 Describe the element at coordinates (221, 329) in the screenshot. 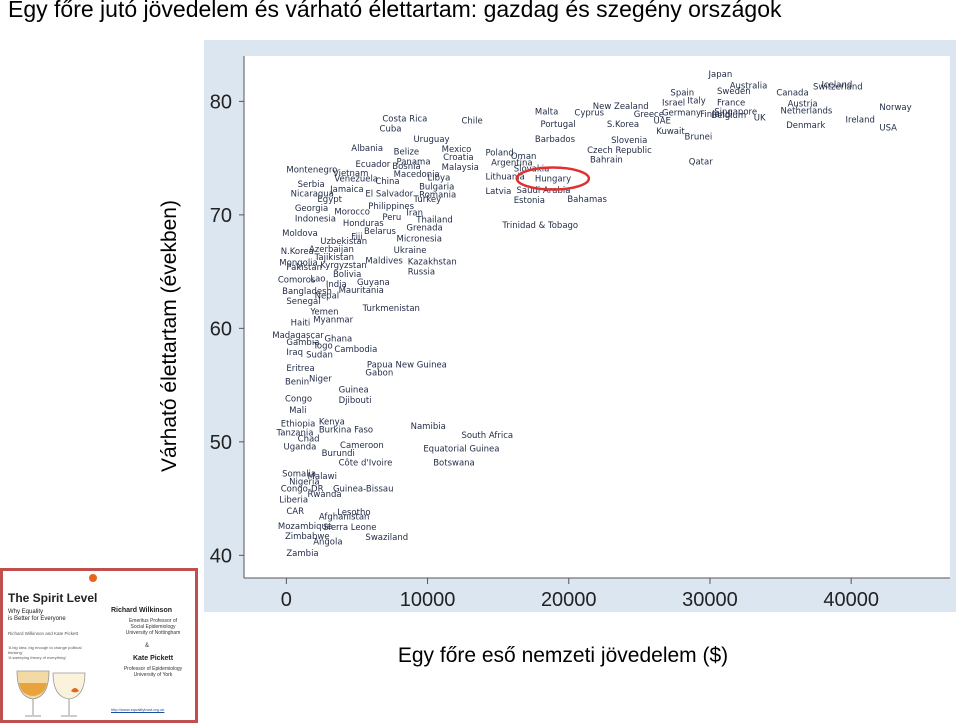

I see `y-tick-label: 60` at that location.